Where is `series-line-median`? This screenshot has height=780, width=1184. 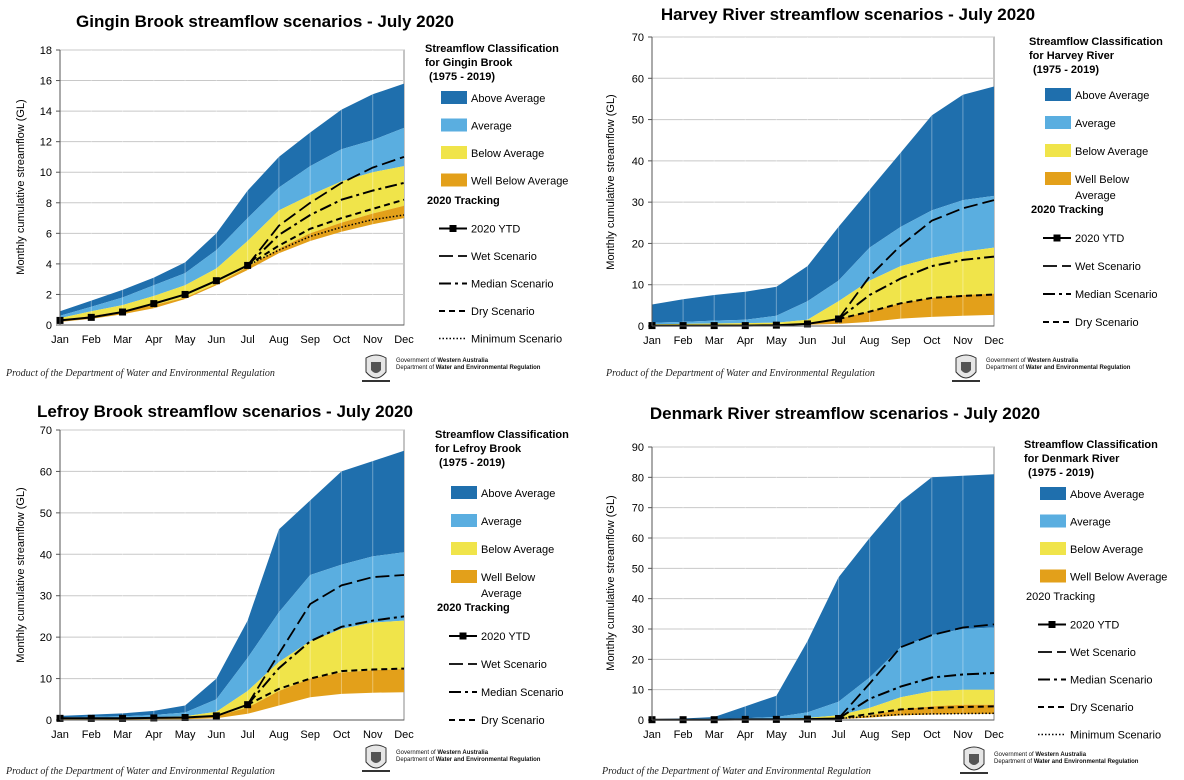 series-line-median is located at coordinates (325, 660).